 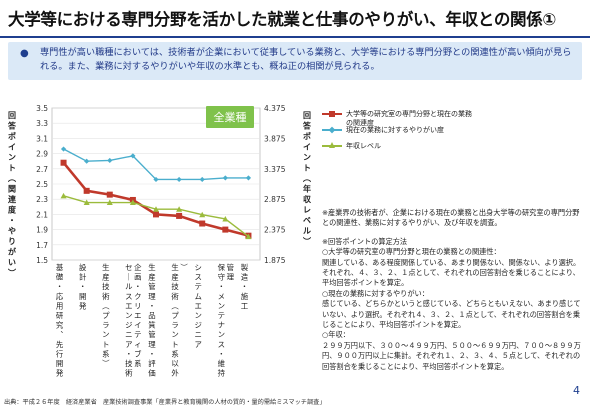 What do you see at coordinates (42, 260) in the screenshot?
I see `y-tick-left: 1.5` at bounding box center [42, 260].